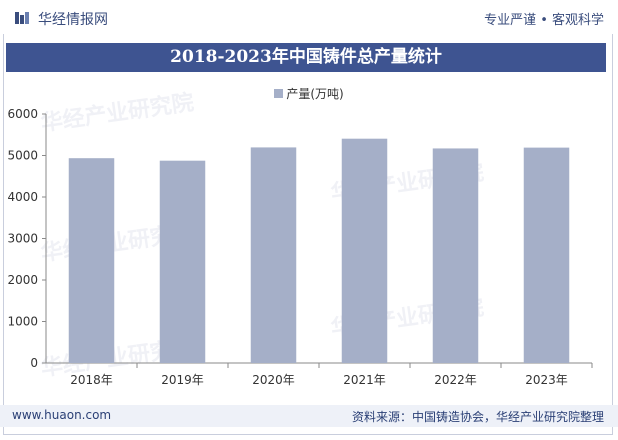  I want to click on y-tick-label: 3000, so click(22, 239).